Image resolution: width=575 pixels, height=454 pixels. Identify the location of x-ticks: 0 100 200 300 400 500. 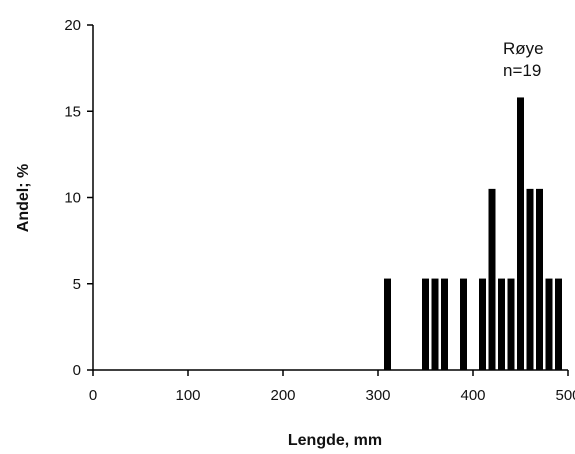
(332, 387).